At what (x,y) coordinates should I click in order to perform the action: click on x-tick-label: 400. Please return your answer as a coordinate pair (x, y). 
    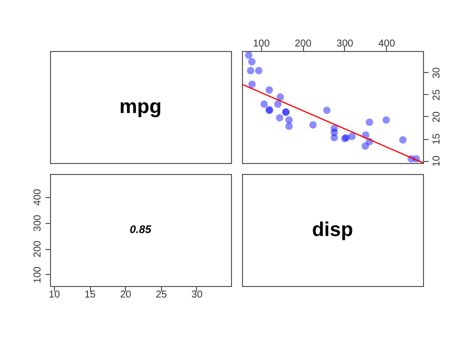
    Looking at the image, I should click on (387, 44).